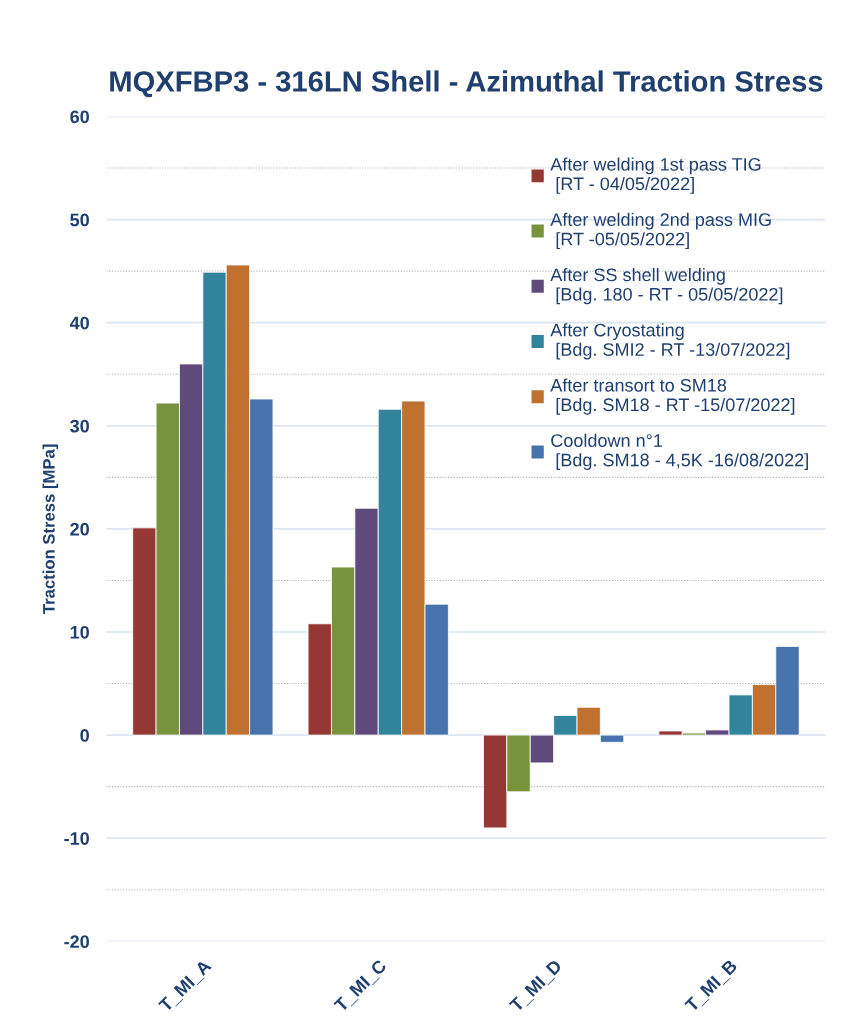  Describe the element at coordinates (79, 220) in the screenshot. I see `y-tick-label: 50` at that location.